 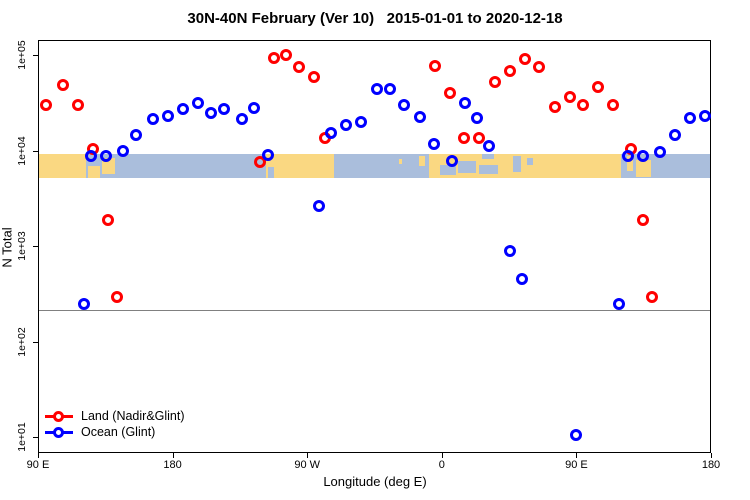 I want to click on threshold-line, so click(x=374, y=310).